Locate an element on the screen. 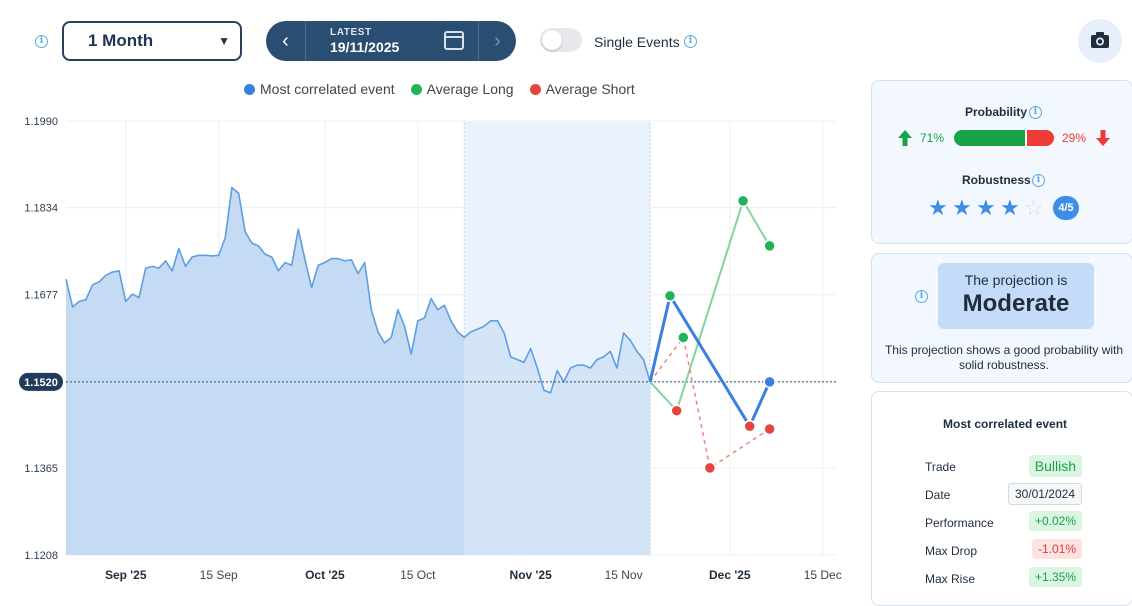 This screenshot has width=1132, height=606. single-events-toggle is located at coordinates (561, 40).